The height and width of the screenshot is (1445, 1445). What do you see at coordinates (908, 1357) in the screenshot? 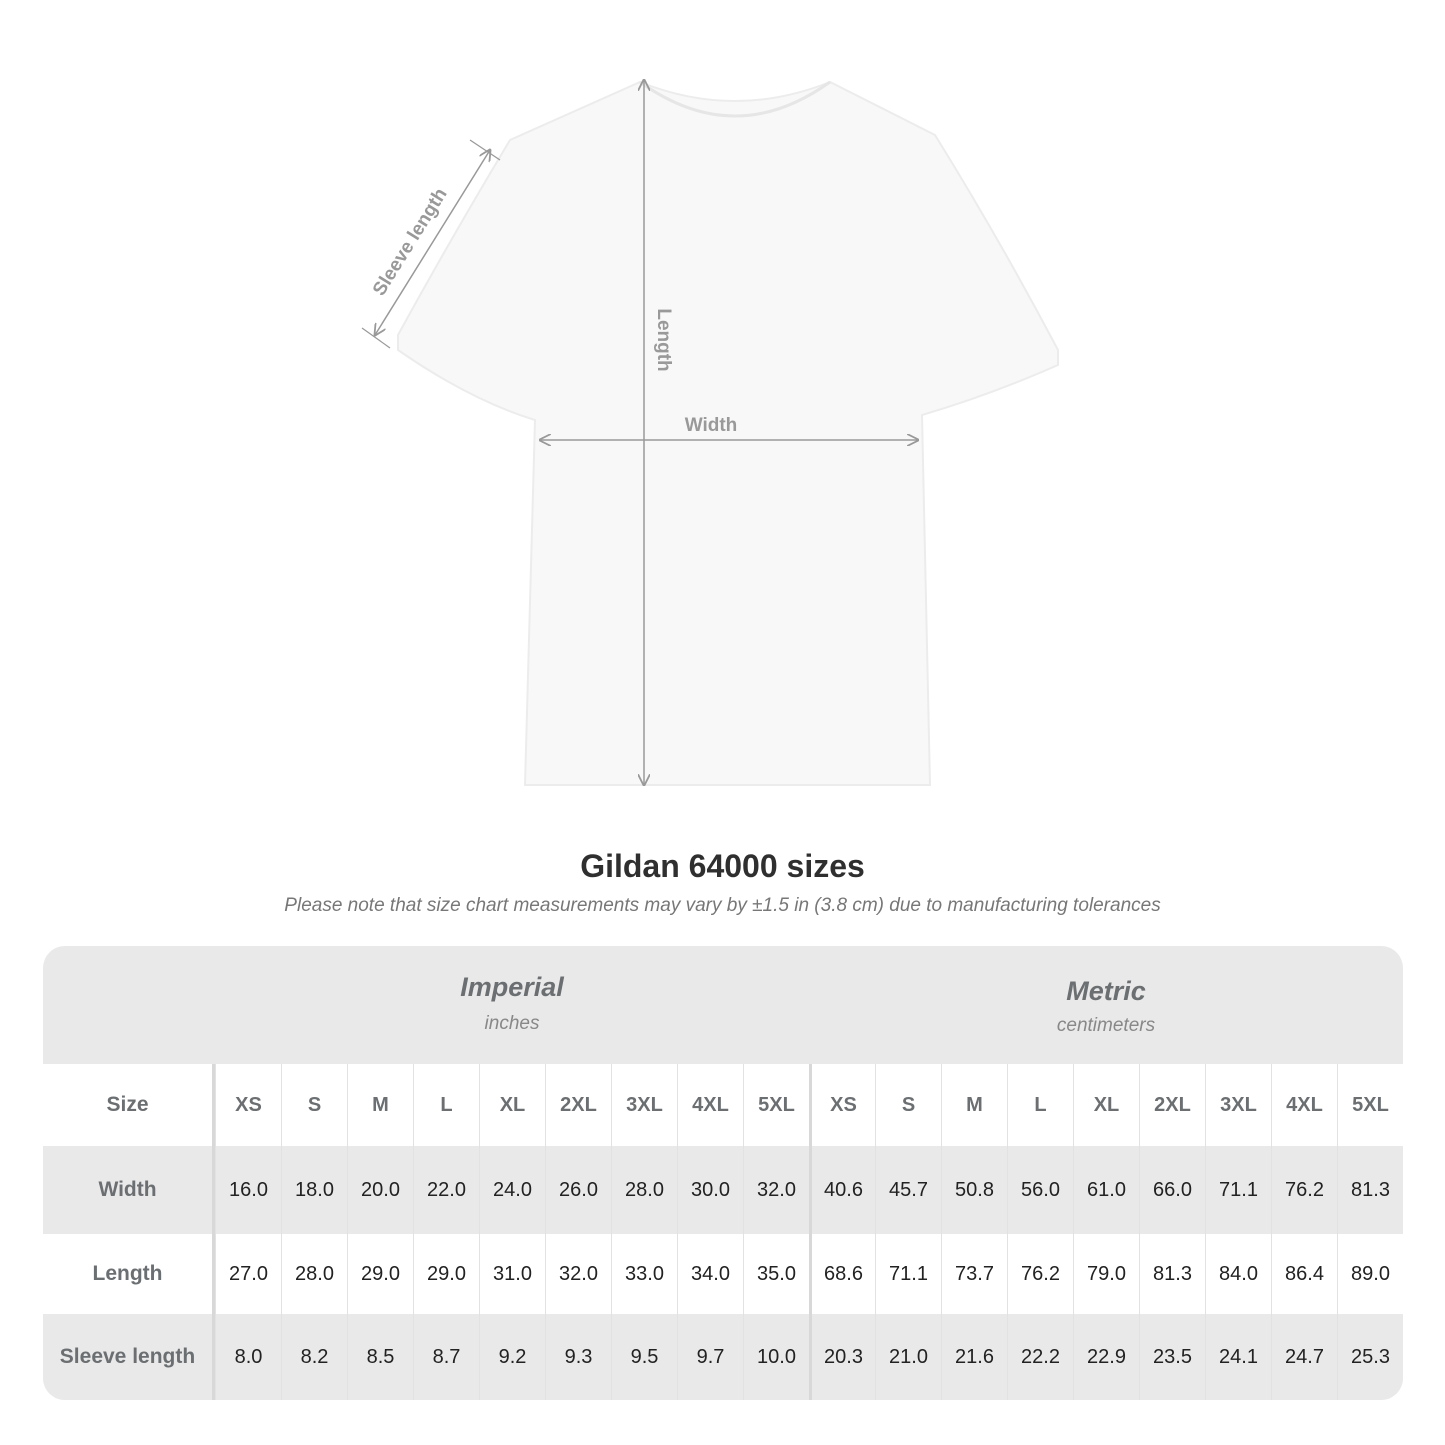
I see `metric-cell: 21.0` at bounding box center [908, 1357].